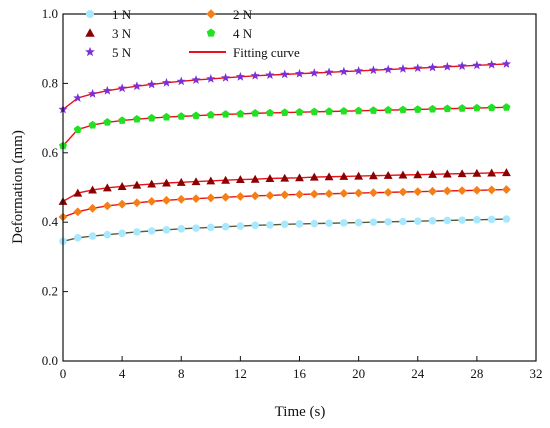 The height and width of the screenshot is (428, 550). Describe the element at coordinates (50, 291) in the screenshot. I see `y-tick-label: 0.2` at that location.